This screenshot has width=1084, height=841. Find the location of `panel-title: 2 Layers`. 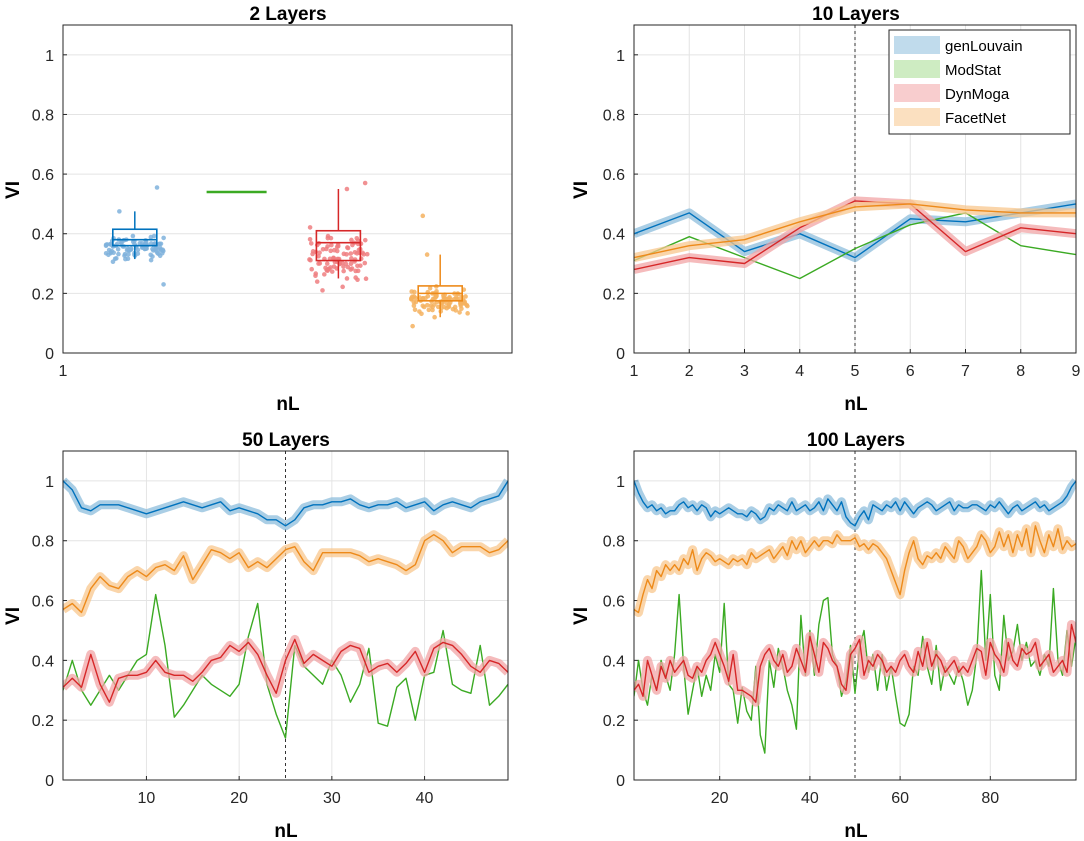

panel-title: 2 Layers is located at coordinates (287, 14).